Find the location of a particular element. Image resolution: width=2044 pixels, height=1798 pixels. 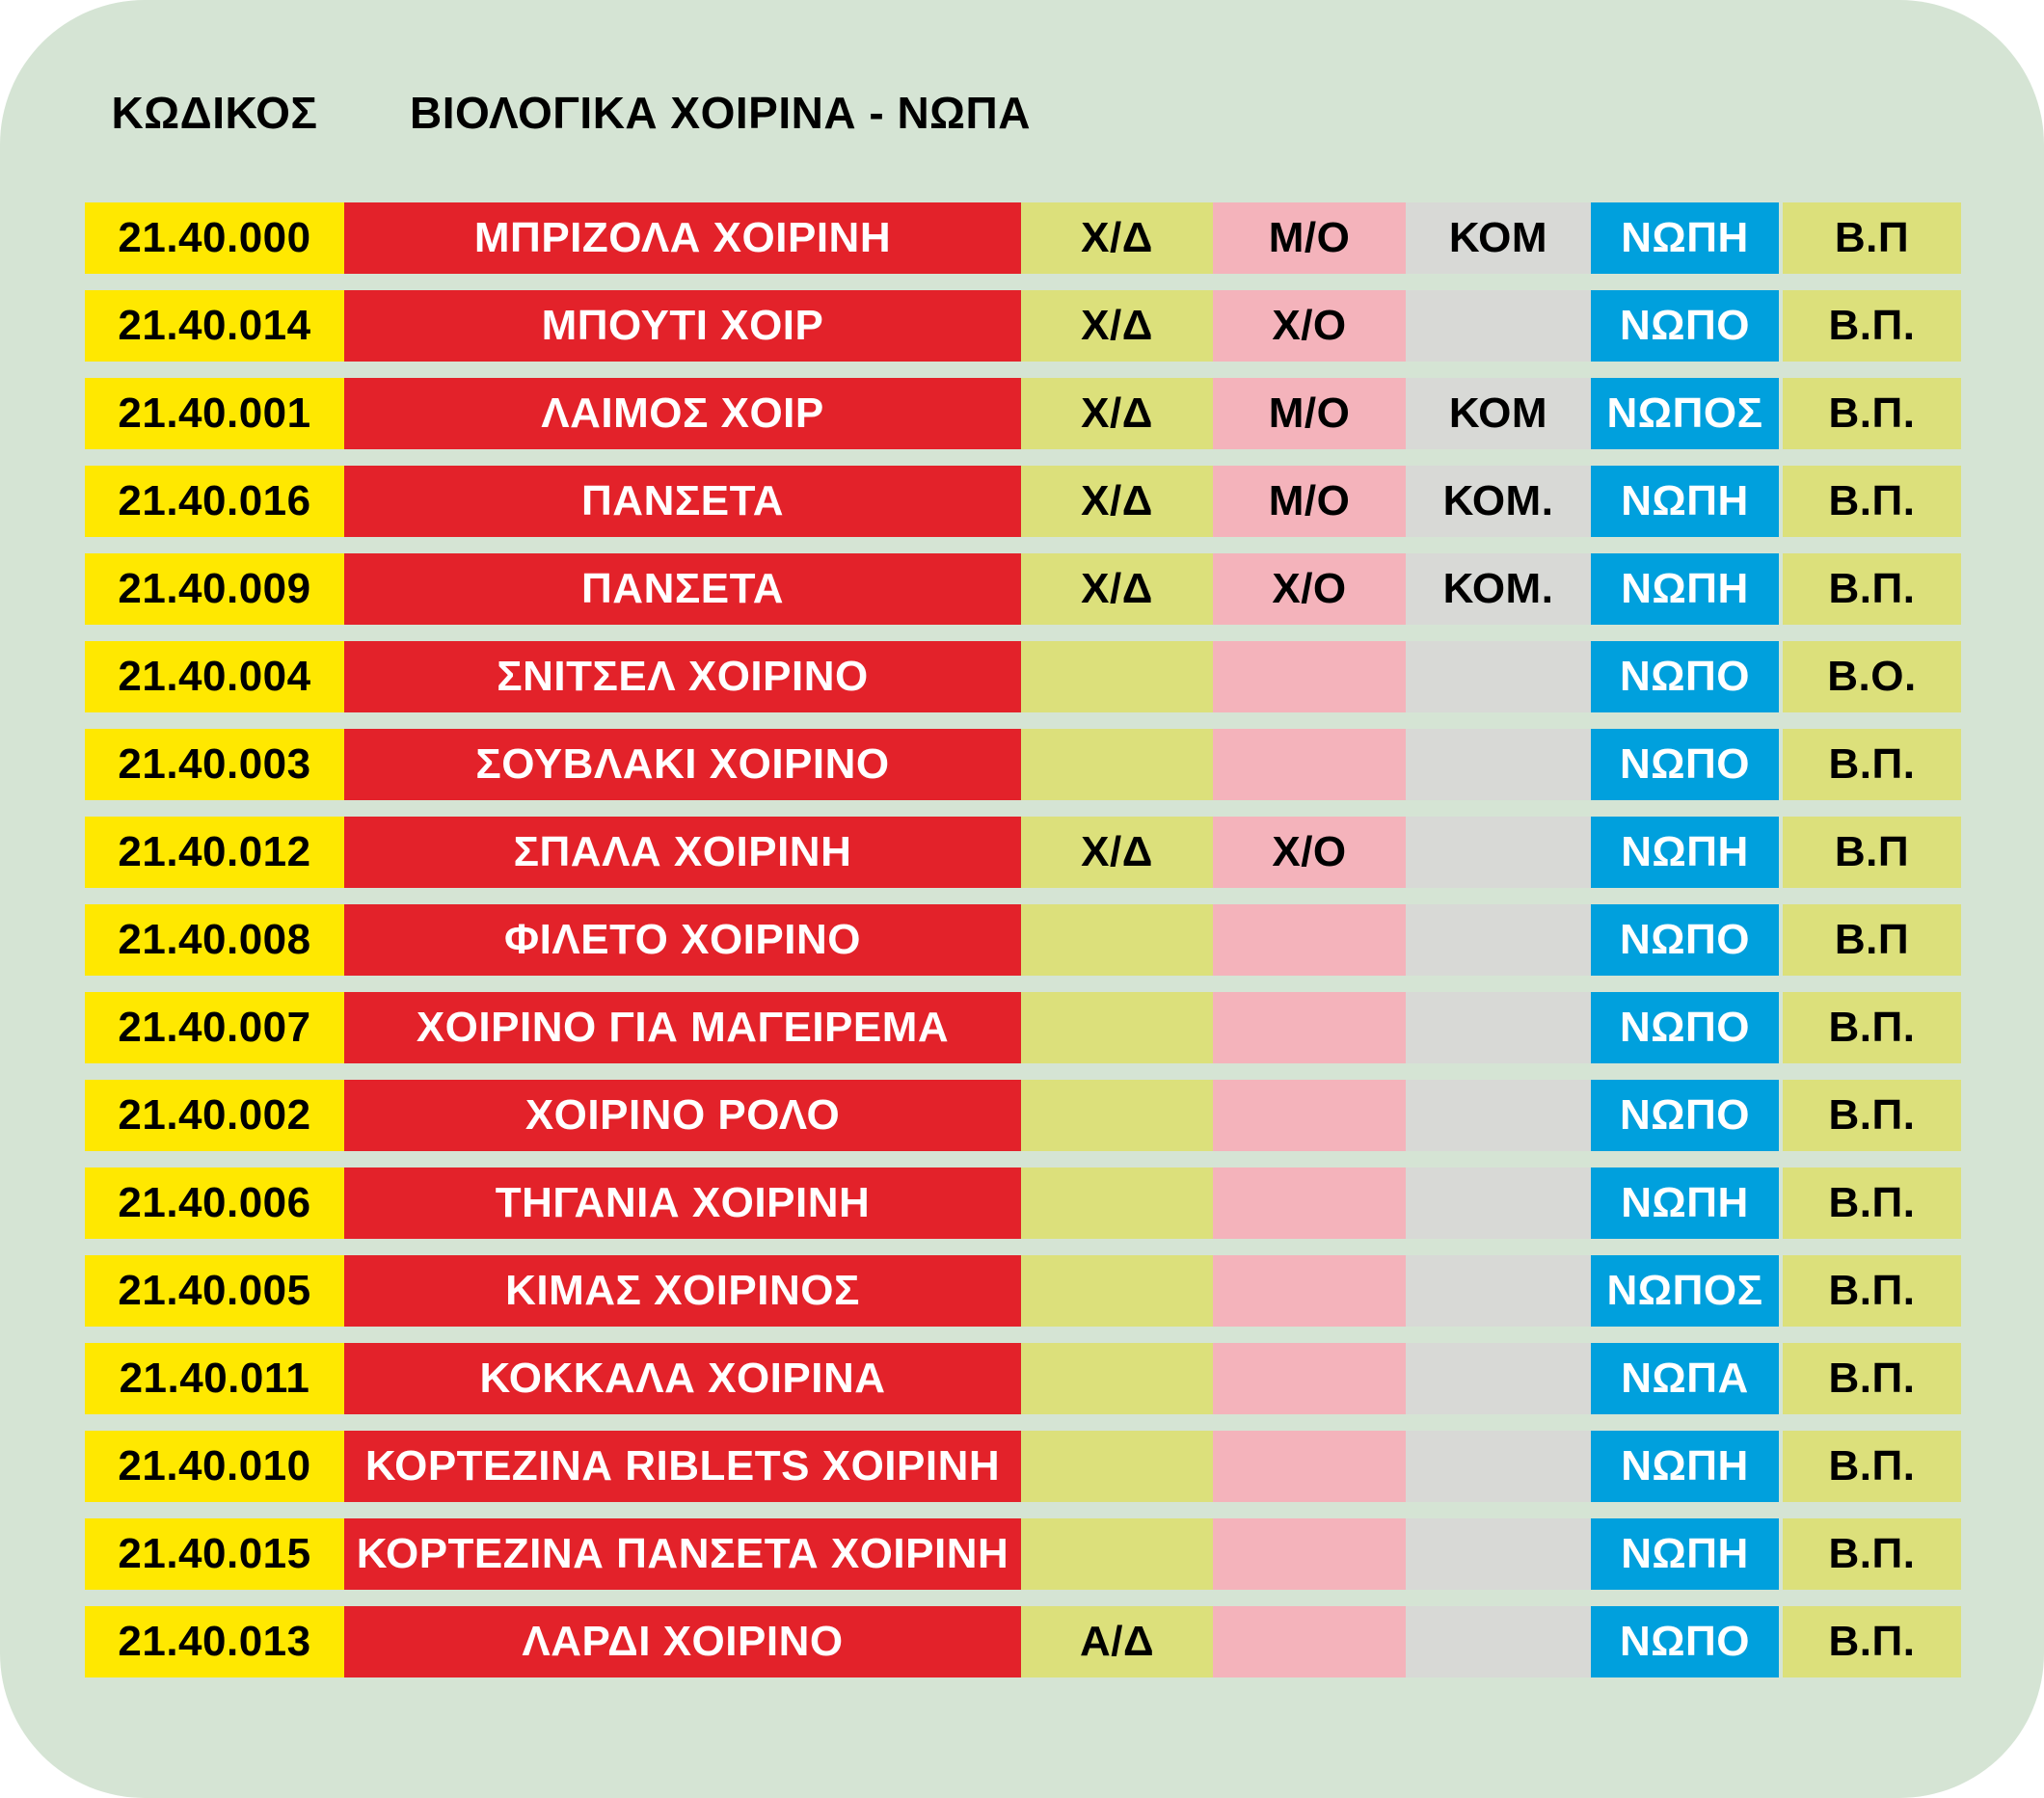

product-code-cell: 21.40.009 is located at coordinates (215, 589).